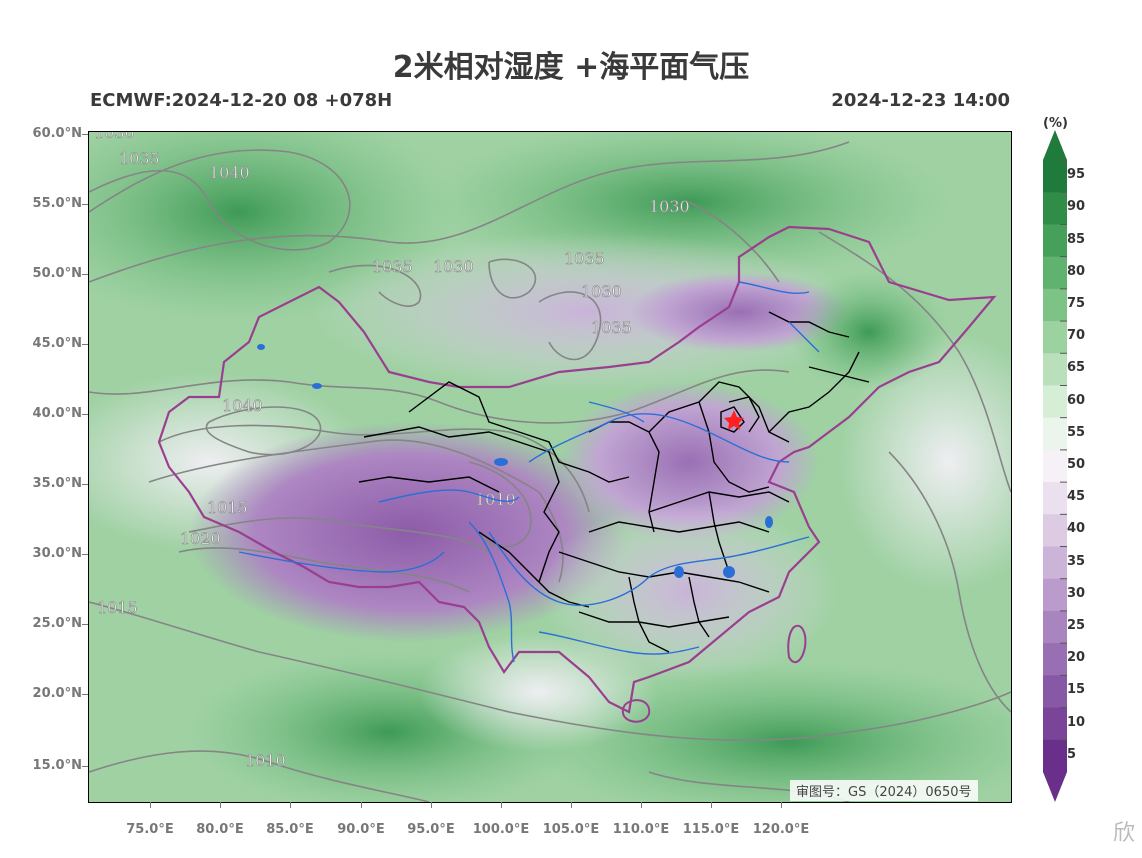  What do you see at coordinates (1076, 432) in the screenshot?
I see `colorbar-label: 55` at bounding box center [1076, 432].